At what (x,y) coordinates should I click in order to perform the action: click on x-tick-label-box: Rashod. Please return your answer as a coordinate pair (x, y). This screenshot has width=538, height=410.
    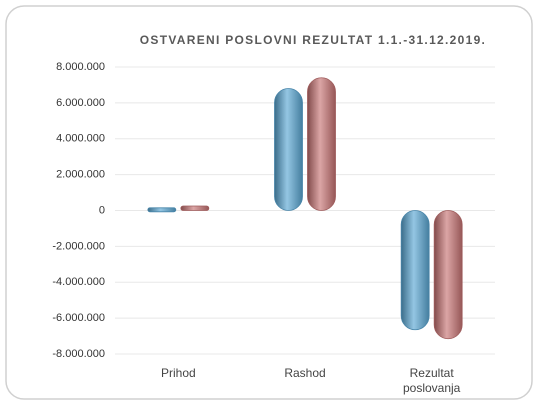
    Looking at the image, I should click on (305, 373).